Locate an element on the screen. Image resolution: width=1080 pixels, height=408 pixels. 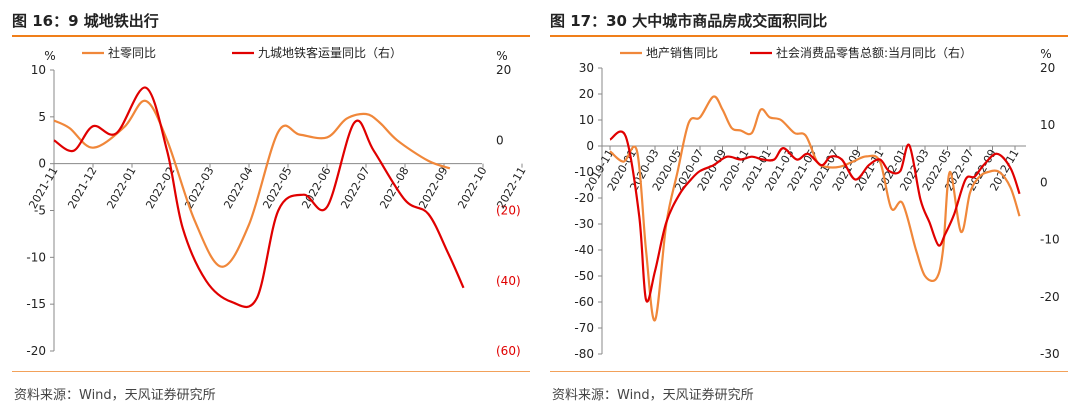
y-tick-label-left: -40 is located at coordinates (584, 250).